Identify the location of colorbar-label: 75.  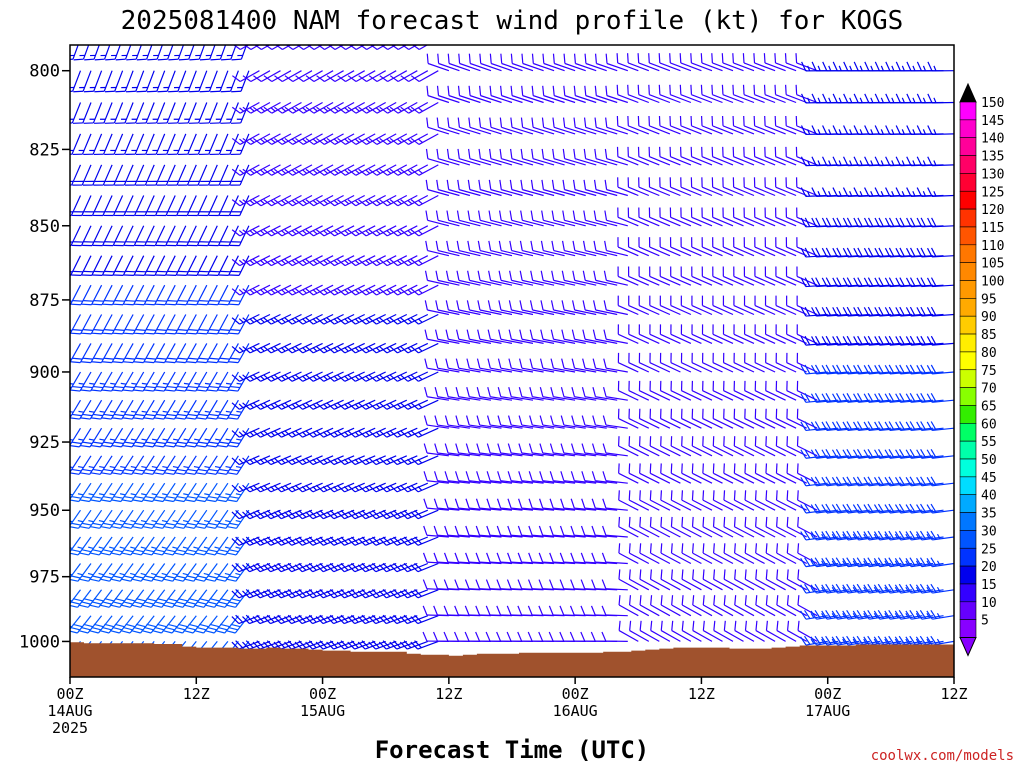
(989, 371).